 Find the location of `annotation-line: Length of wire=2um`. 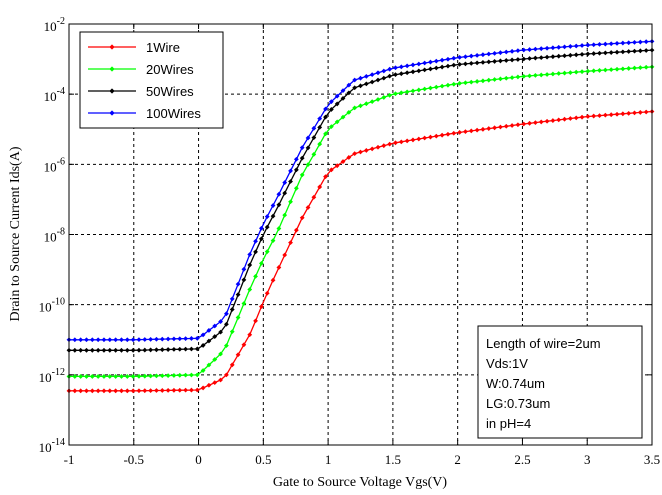

annotation-line: Length of wire=2um is located at coordinates (543, 343).